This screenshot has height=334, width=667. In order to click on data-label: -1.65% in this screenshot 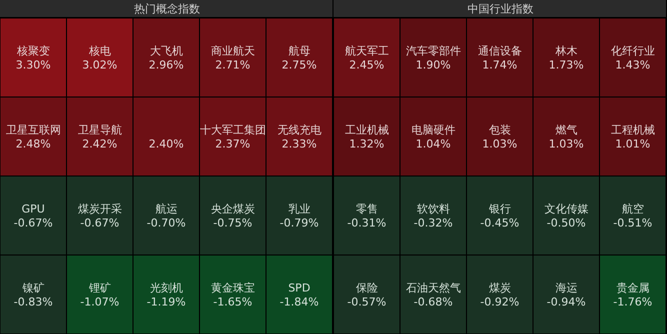, I will do `click(232, 302)`.